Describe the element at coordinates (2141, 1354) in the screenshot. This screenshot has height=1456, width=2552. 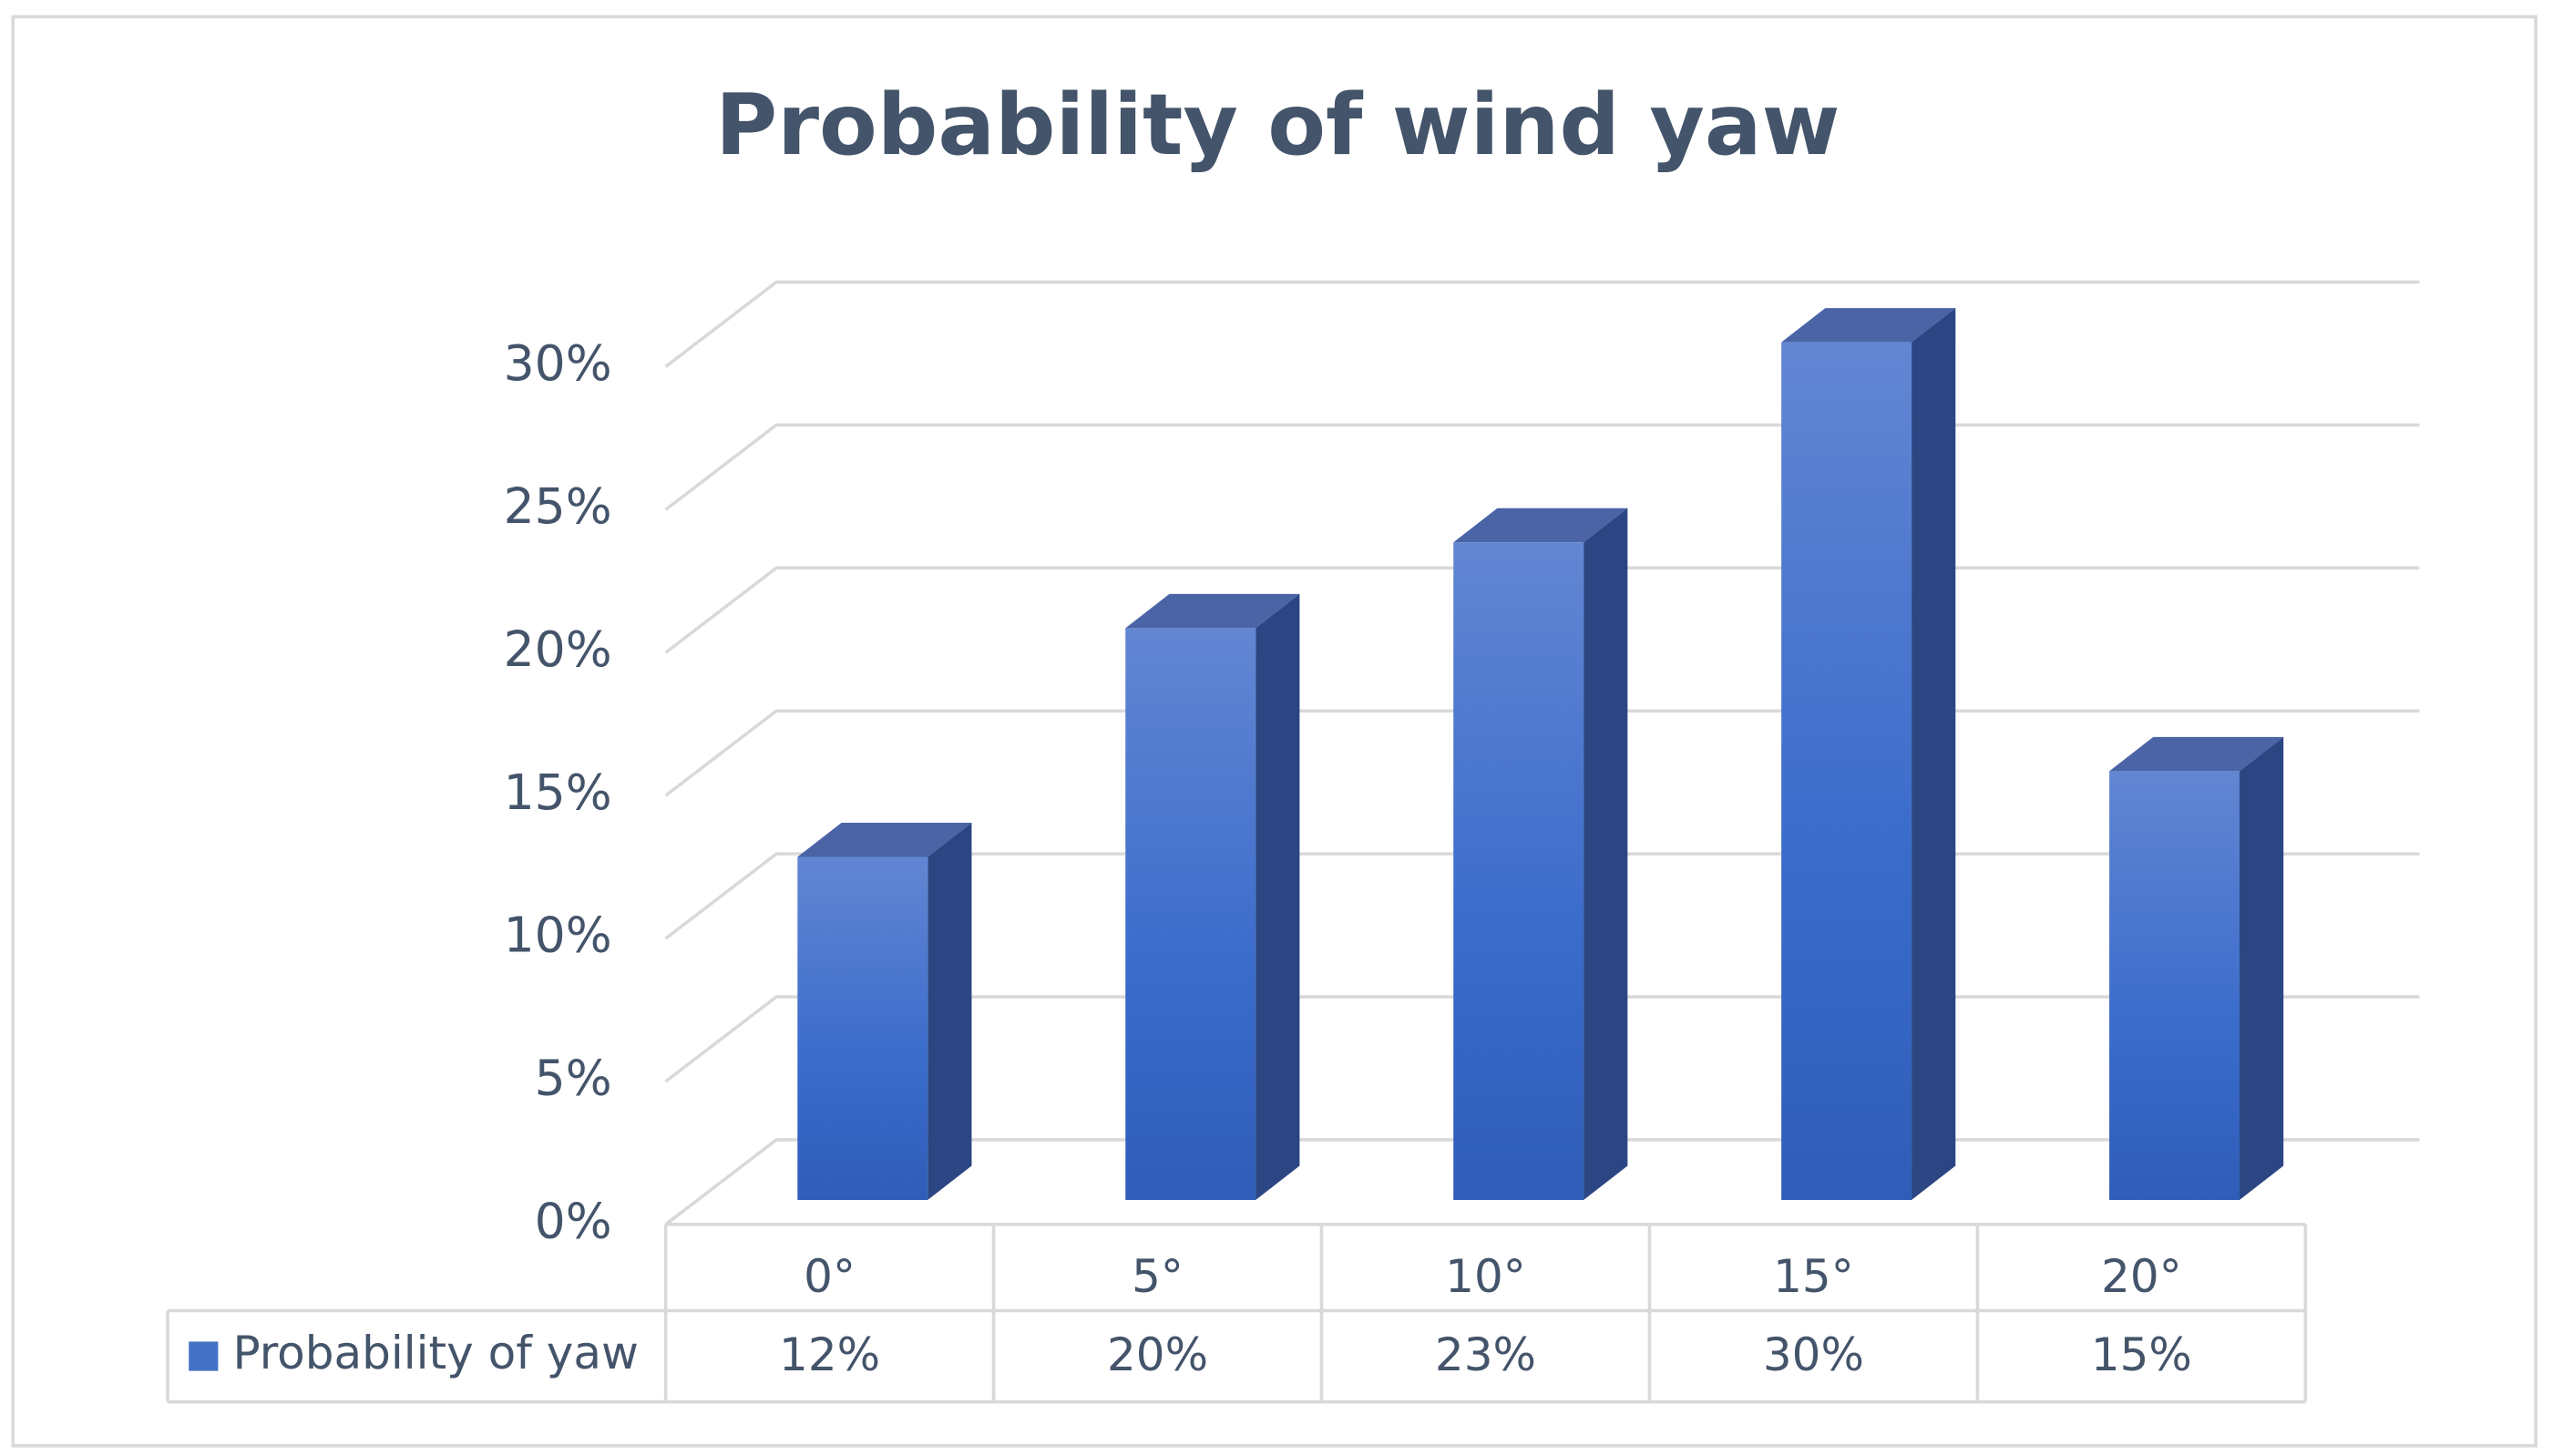
I see `table-value: 15%` at that location.